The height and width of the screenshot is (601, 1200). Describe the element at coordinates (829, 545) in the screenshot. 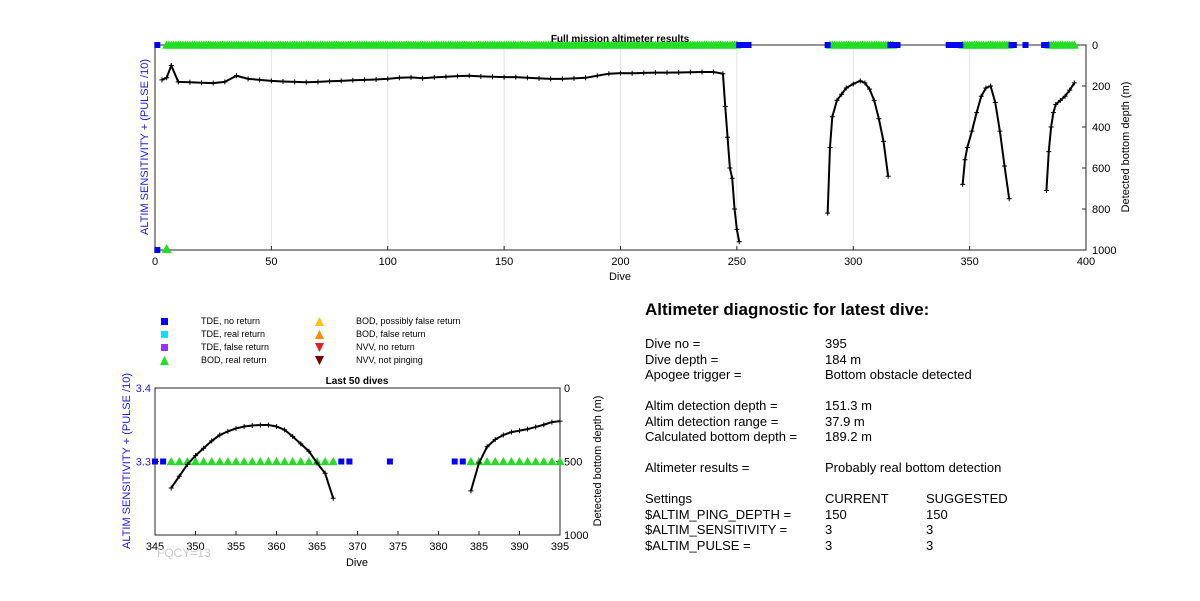

I see `diagnostic-value: 3` at that location.